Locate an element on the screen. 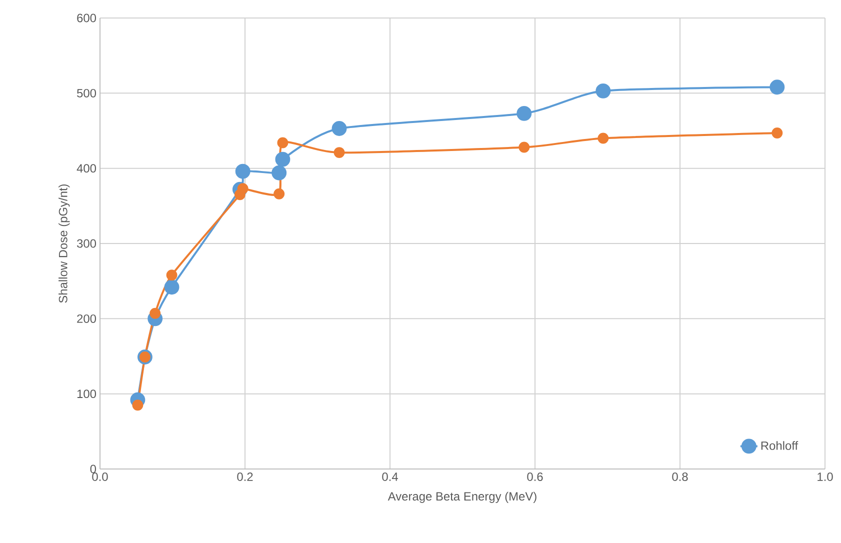  y-tick-label: 0 is located at coordinates (93, 469).